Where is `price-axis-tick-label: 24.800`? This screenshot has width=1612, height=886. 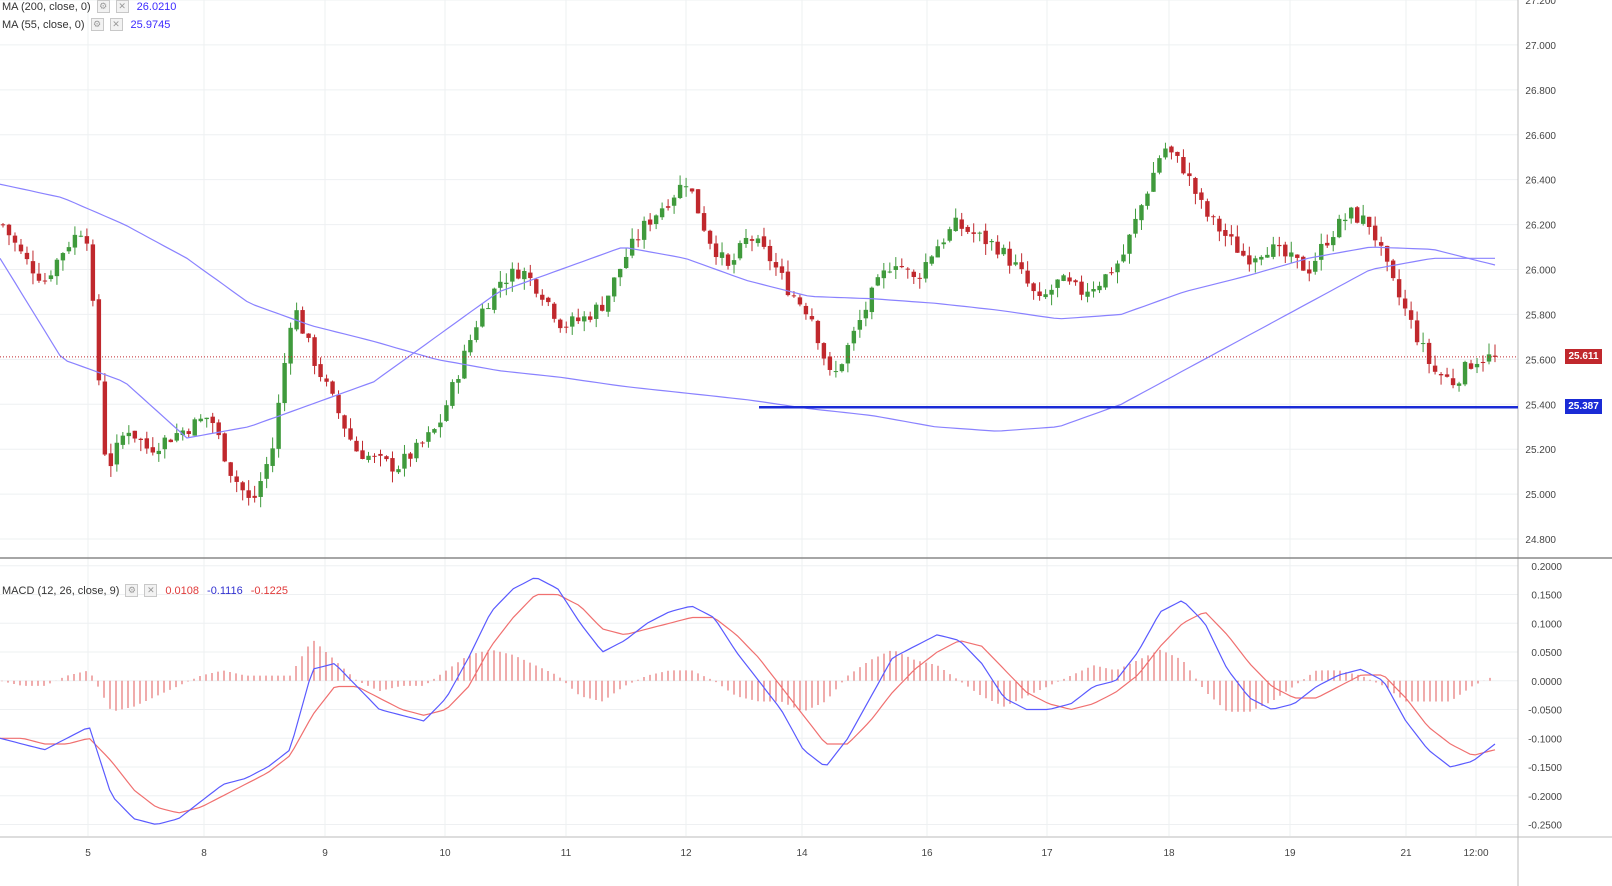 price-axis-tick-label: 24.800 is located at coordinates (1540, 540).